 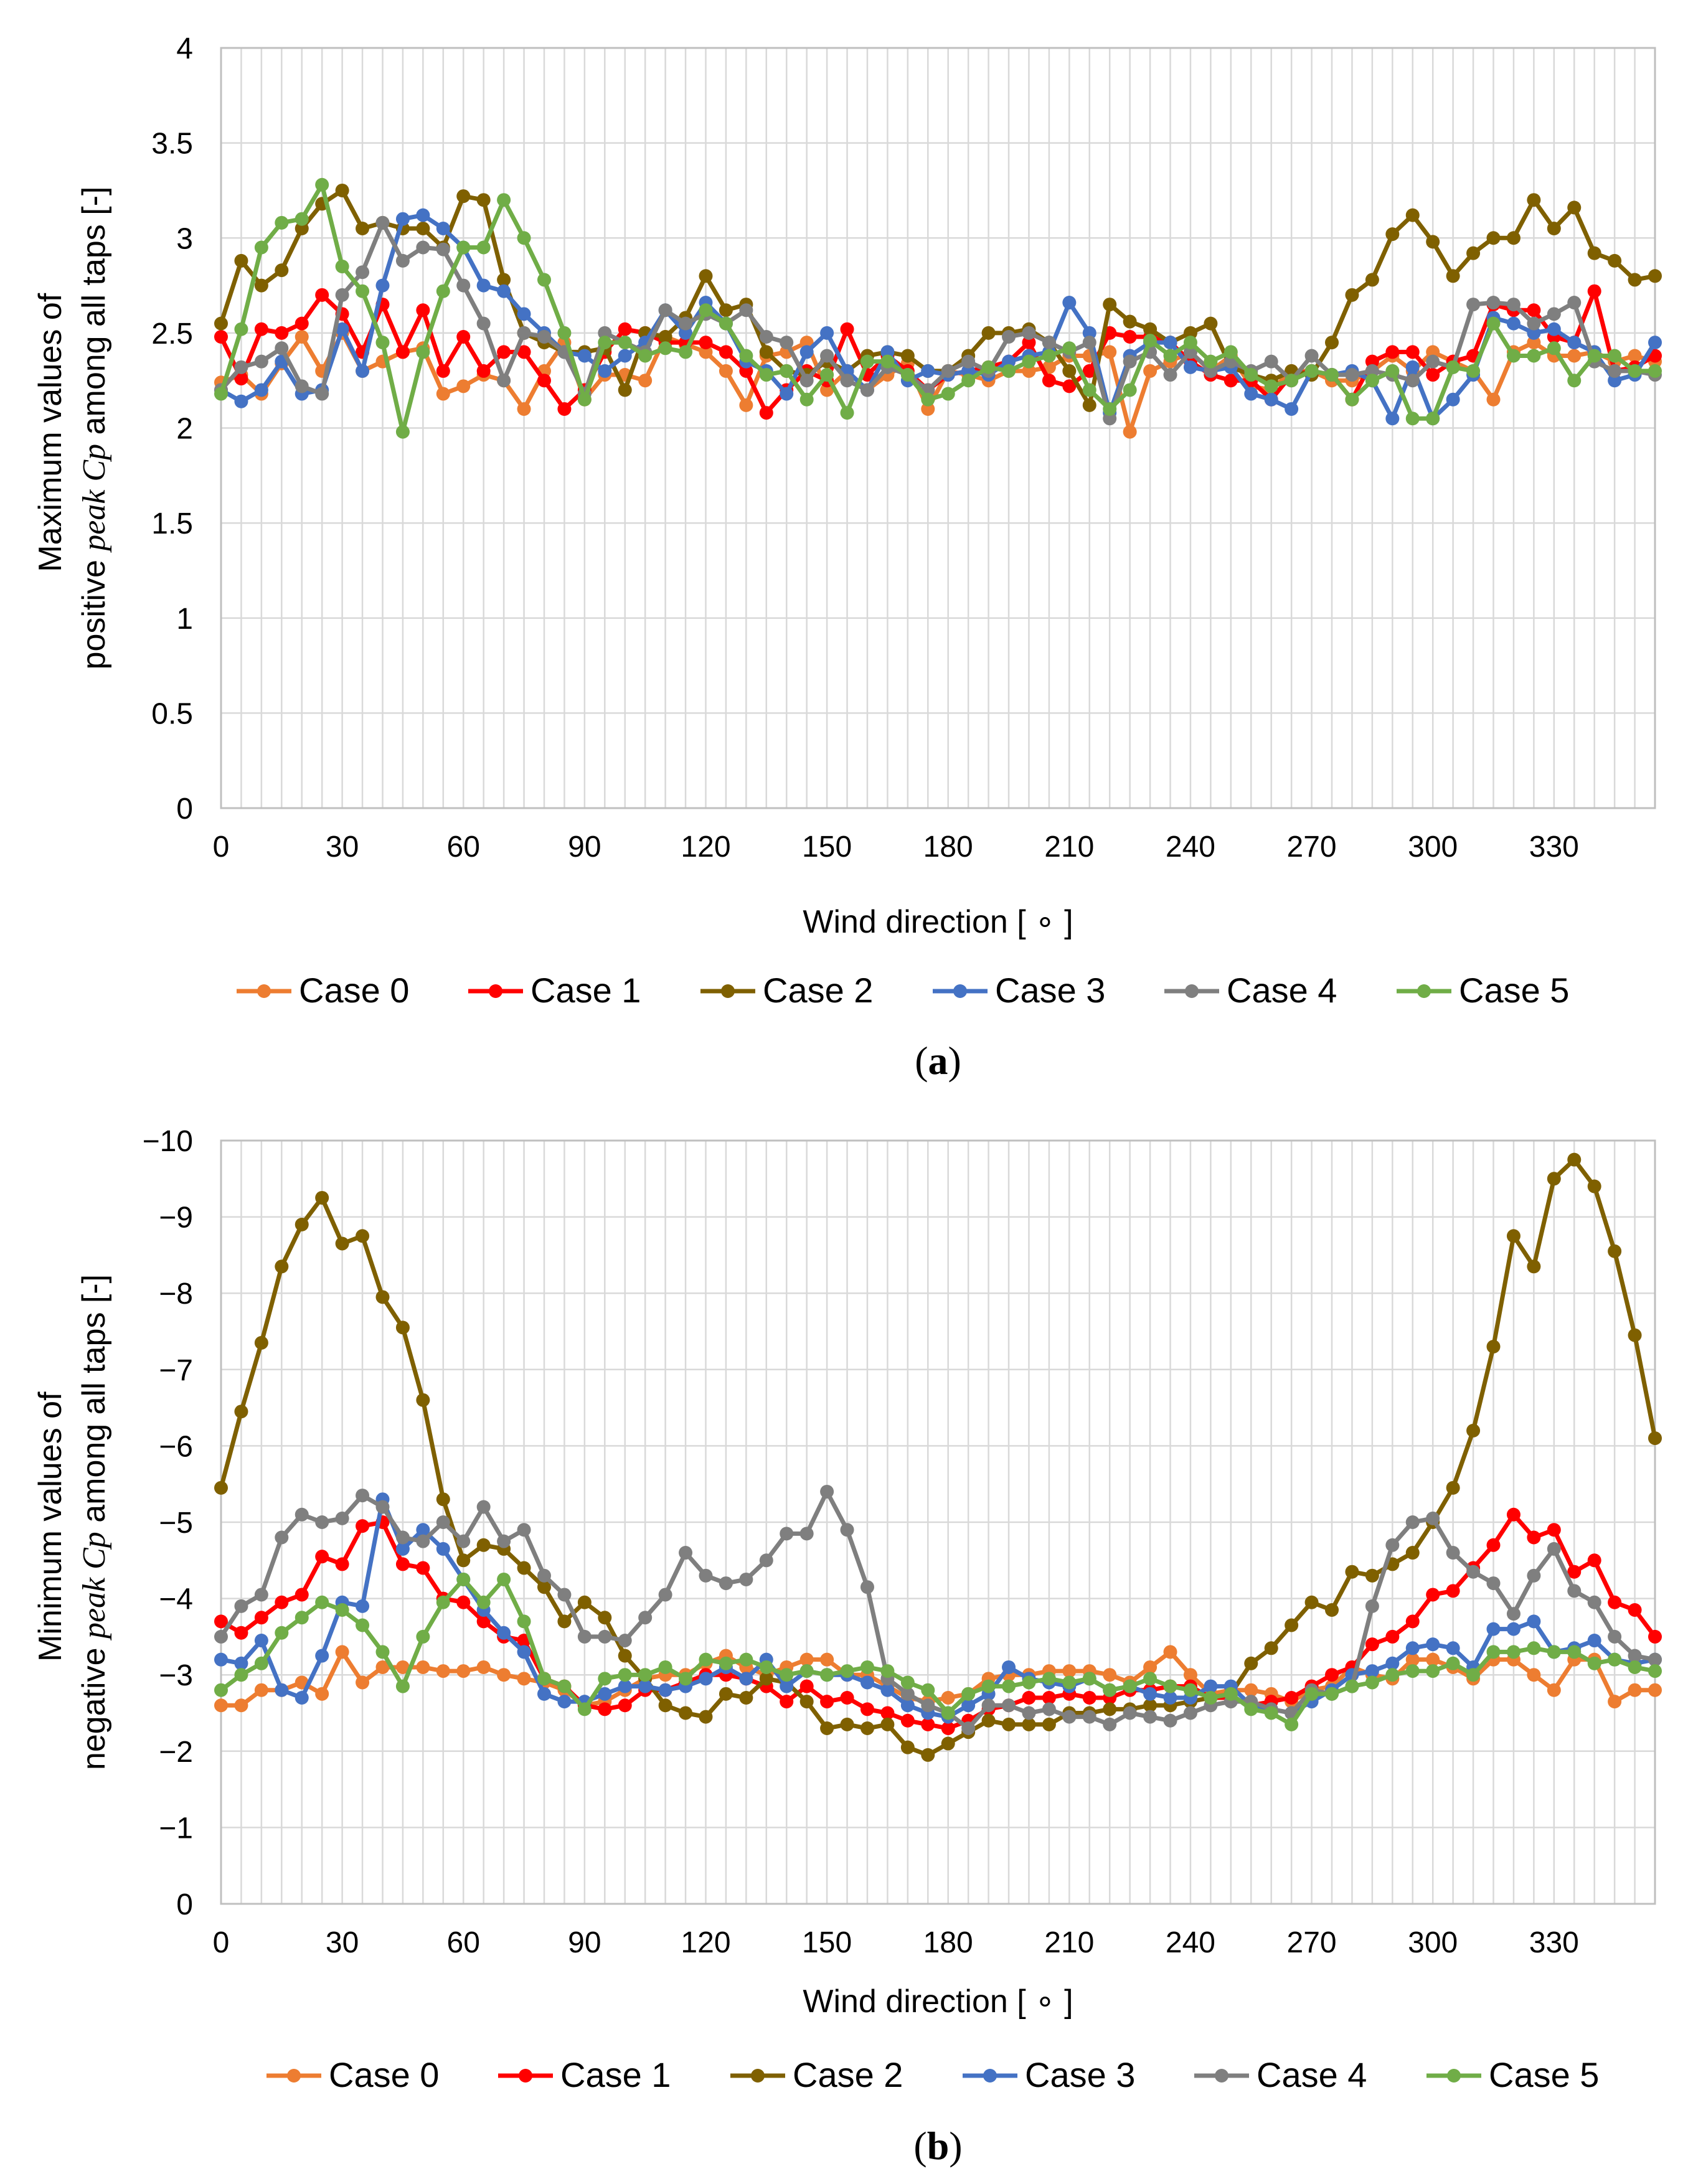 What do you see at coordinates (176, 1295) in the screenshot?
I see `y-tick-label: −8` at bounding box center [176, 1295].